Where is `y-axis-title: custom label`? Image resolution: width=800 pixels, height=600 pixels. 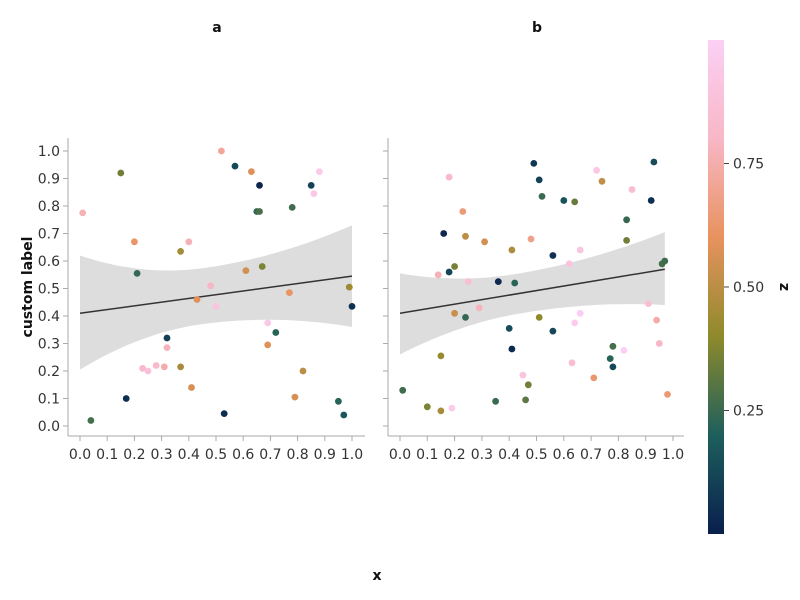 y-axis-title: custom label is located at coordinates (28, 287).